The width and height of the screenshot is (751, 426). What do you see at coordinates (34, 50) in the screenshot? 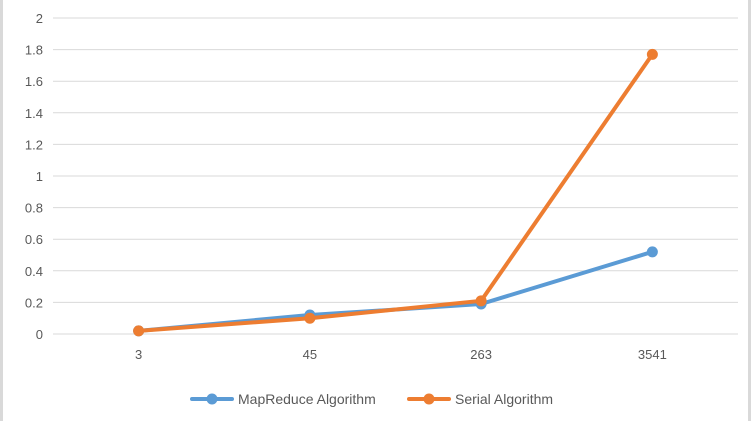
I see `y-tick-label: 1.8` at bounding box center [34, 50].